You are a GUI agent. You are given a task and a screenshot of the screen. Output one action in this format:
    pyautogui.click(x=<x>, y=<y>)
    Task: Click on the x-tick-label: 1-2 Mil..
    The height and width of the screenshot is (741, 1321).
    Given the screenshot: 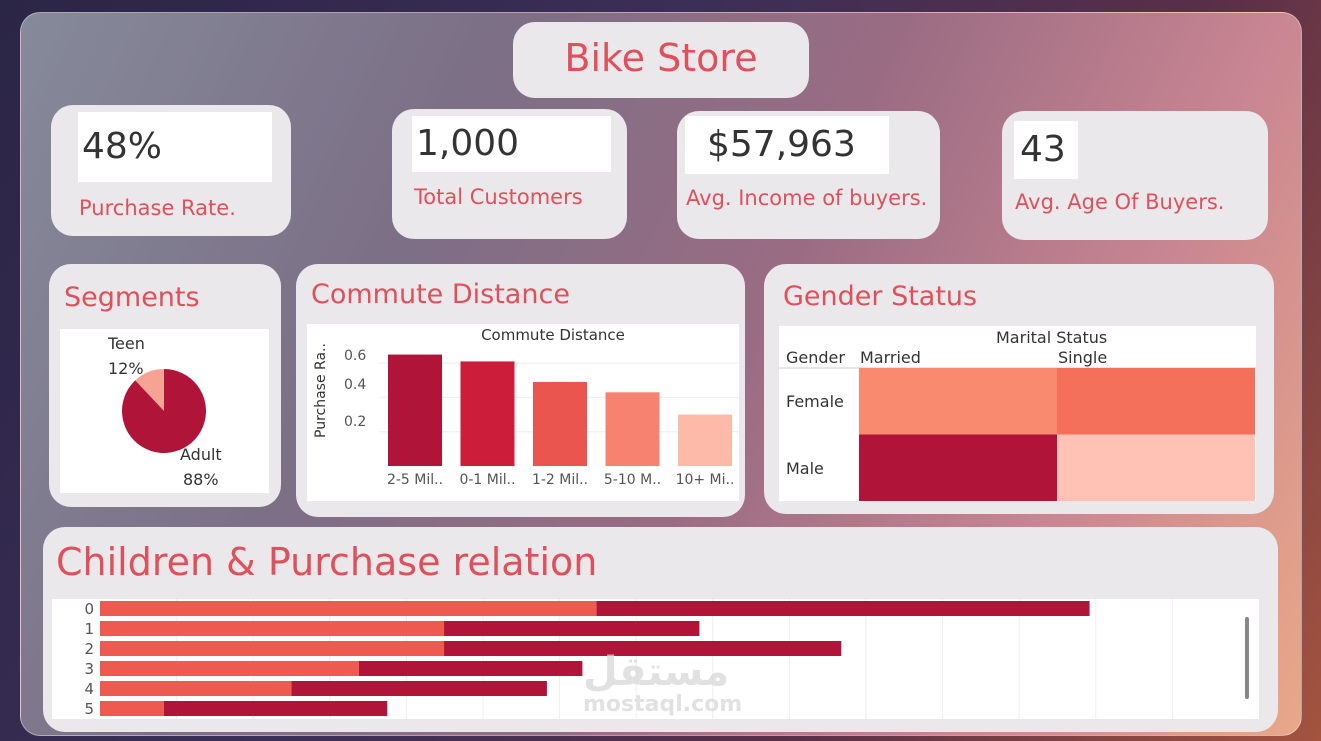 What is the action you would take?
    pyautogui.click(x=560, y=480)
    